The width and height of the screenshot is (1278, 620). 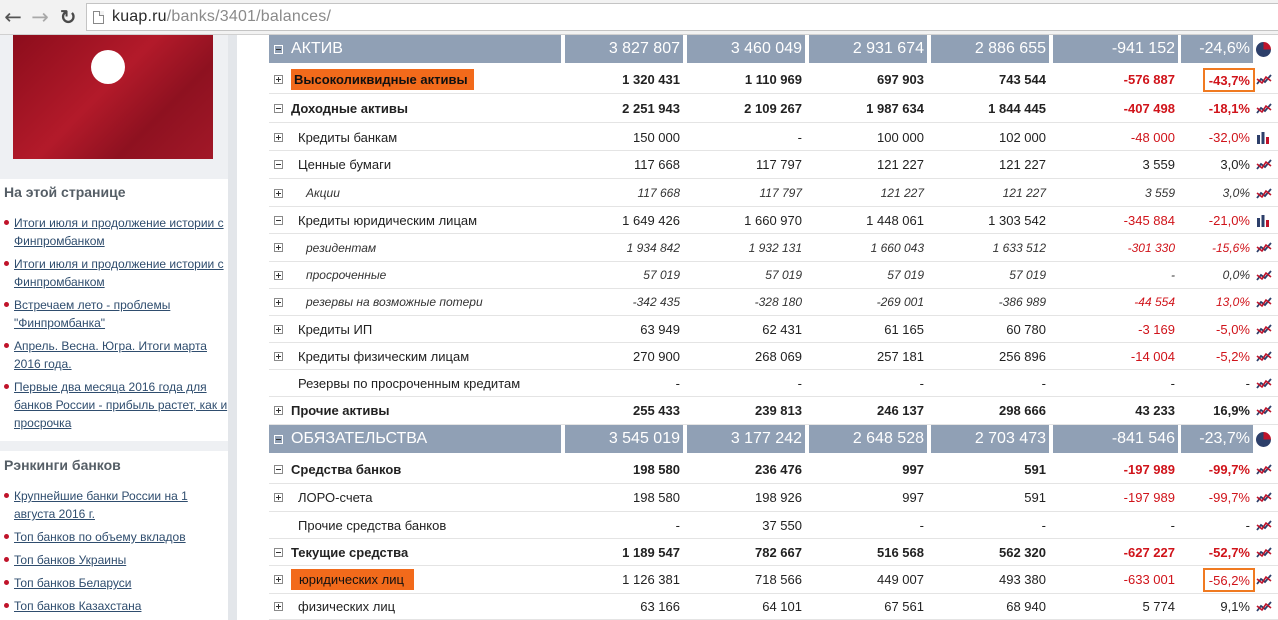 What do you see at coordinates (114, 537) in the screenshot?
I see `sidebar-link: Топ банков по объему вкладов` at bounding box center [114, 537].